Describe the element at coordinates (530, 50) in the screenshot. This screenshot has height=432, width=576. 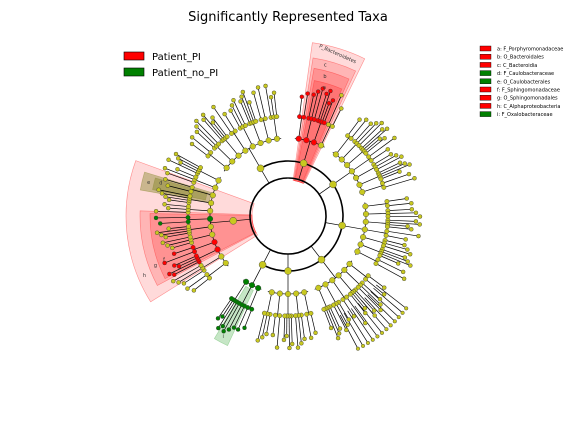
I see `clade-key-item: a: F_Porphyromonadaceae` at that location.